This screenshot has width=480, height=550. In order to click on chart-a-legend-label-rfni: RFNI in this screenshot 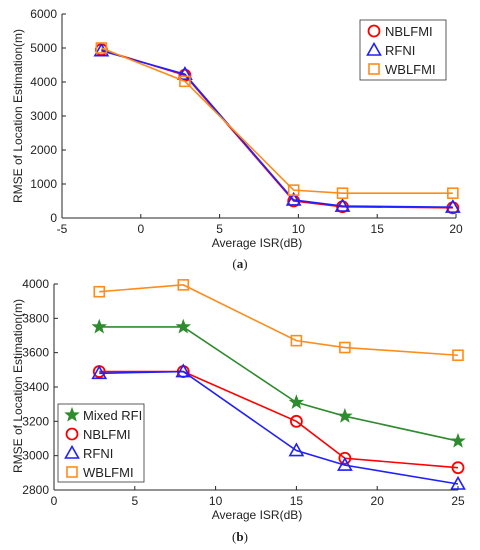, I will do `click(400, 50)`.